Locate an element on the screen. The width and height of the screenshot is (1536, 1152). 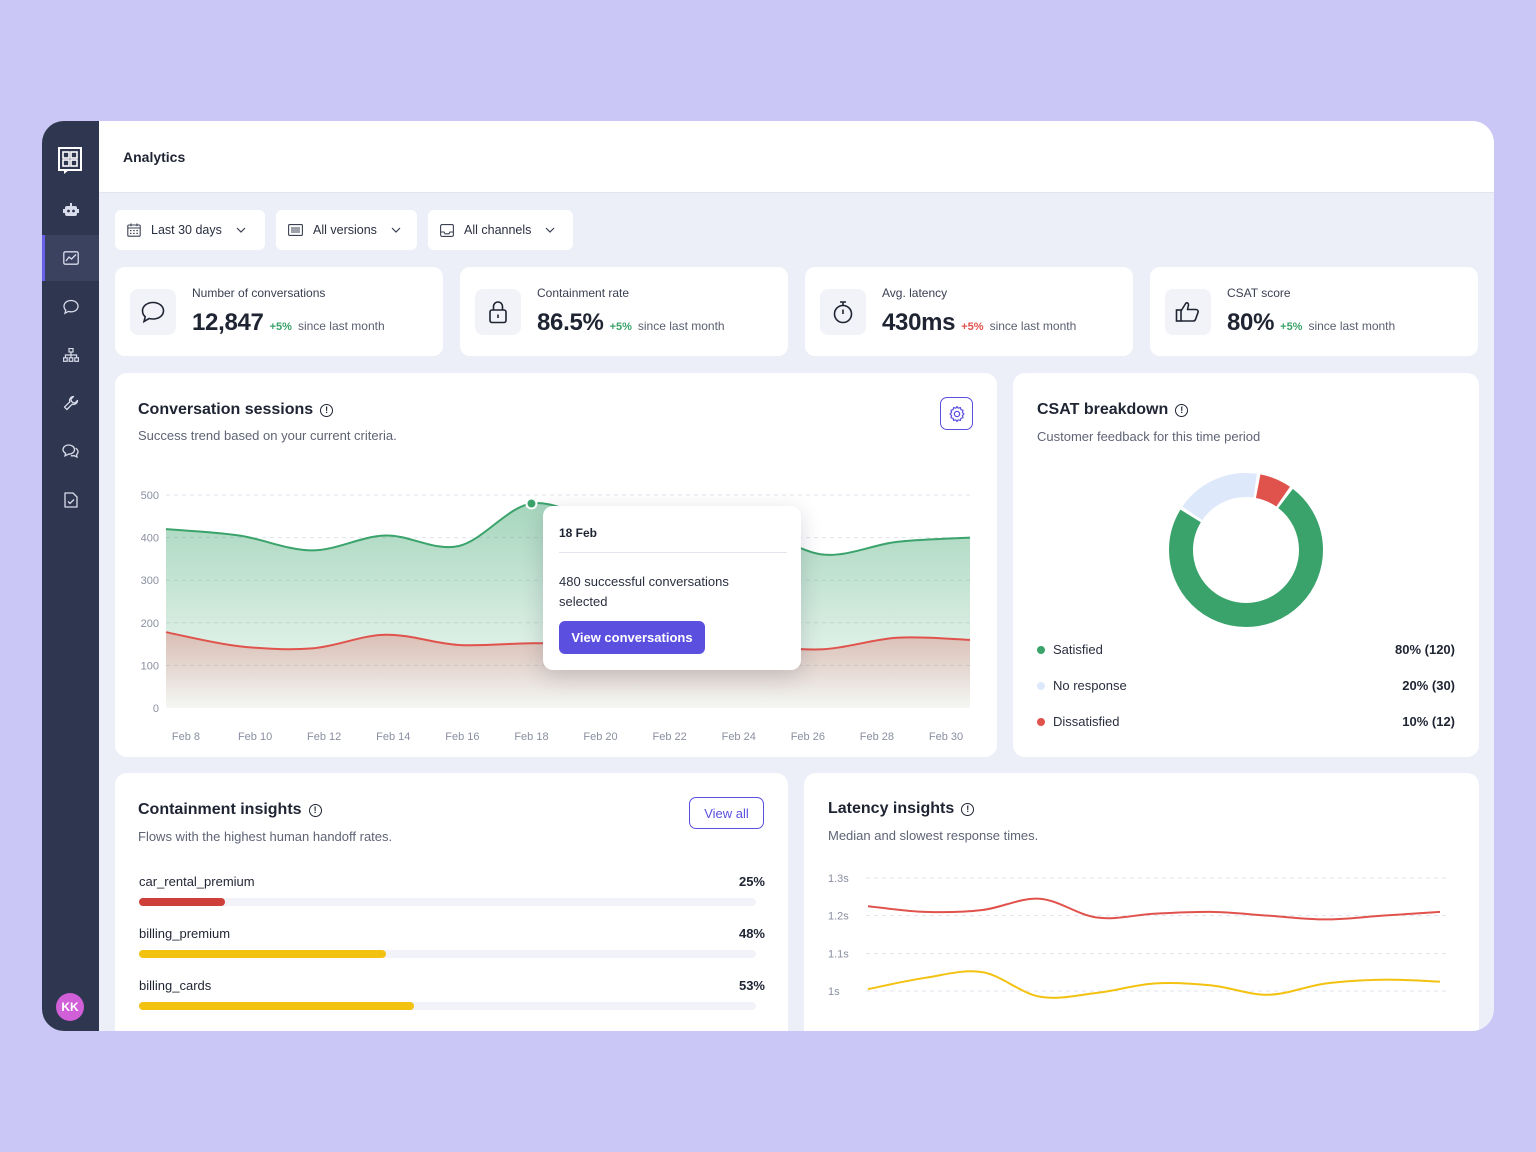
card-subtitle: Median and slowest response times. is located at coordinates (933, 835).